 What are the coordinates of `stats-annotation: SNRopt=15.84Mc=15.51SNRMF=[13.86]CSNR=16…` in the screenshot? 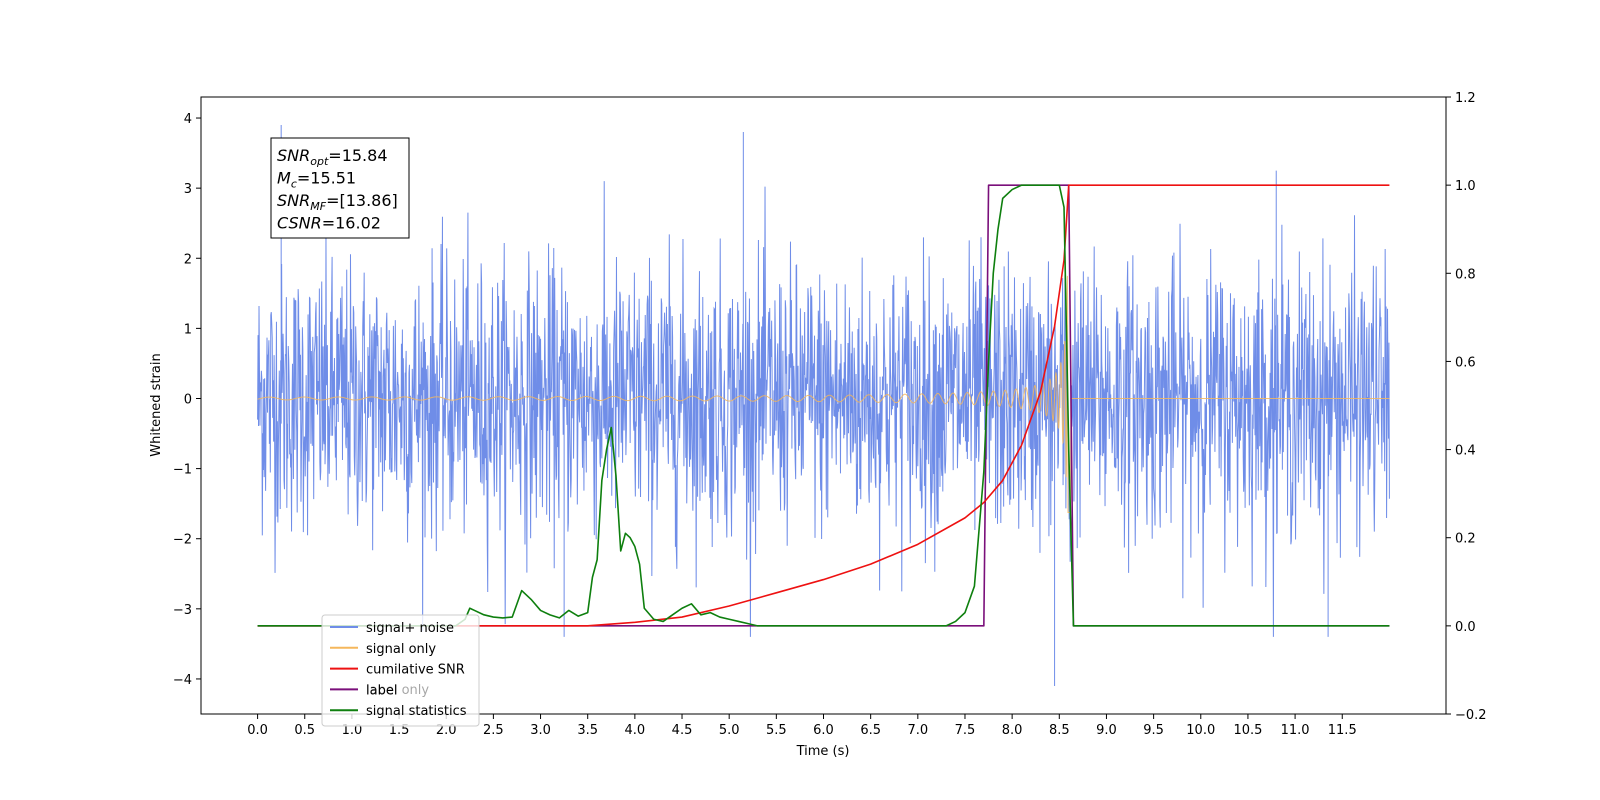 It's located at (340, 188).